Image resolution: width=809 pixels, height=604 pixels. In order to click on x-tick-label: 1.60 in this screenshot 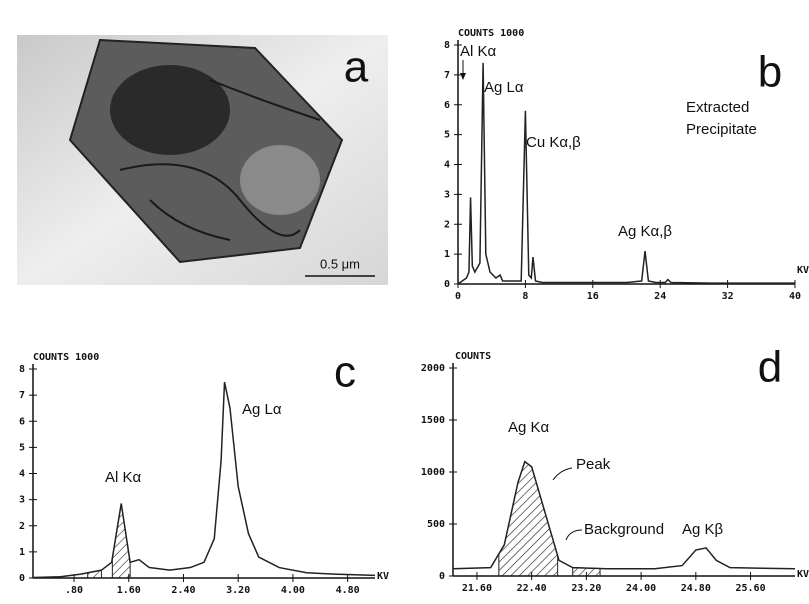, I will do `click(129, 590)`.